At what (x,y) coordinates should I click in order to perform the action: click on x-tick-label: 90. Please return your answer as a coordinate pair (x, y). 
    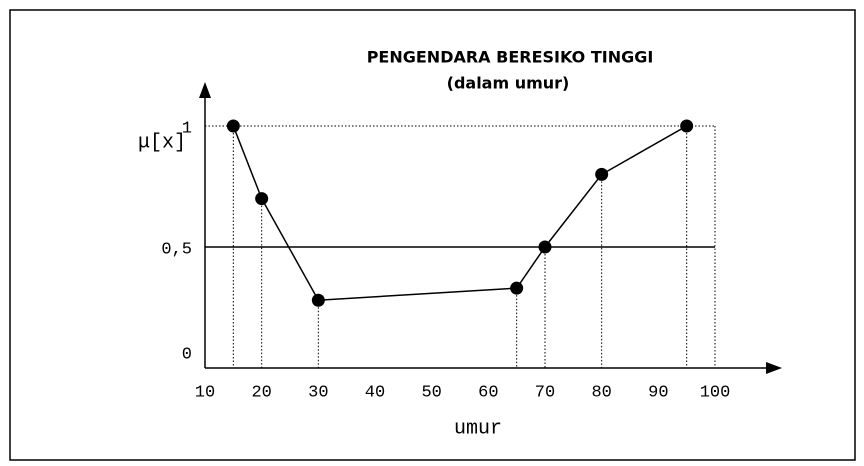
    Looking at the image, I should click on (658, 392).